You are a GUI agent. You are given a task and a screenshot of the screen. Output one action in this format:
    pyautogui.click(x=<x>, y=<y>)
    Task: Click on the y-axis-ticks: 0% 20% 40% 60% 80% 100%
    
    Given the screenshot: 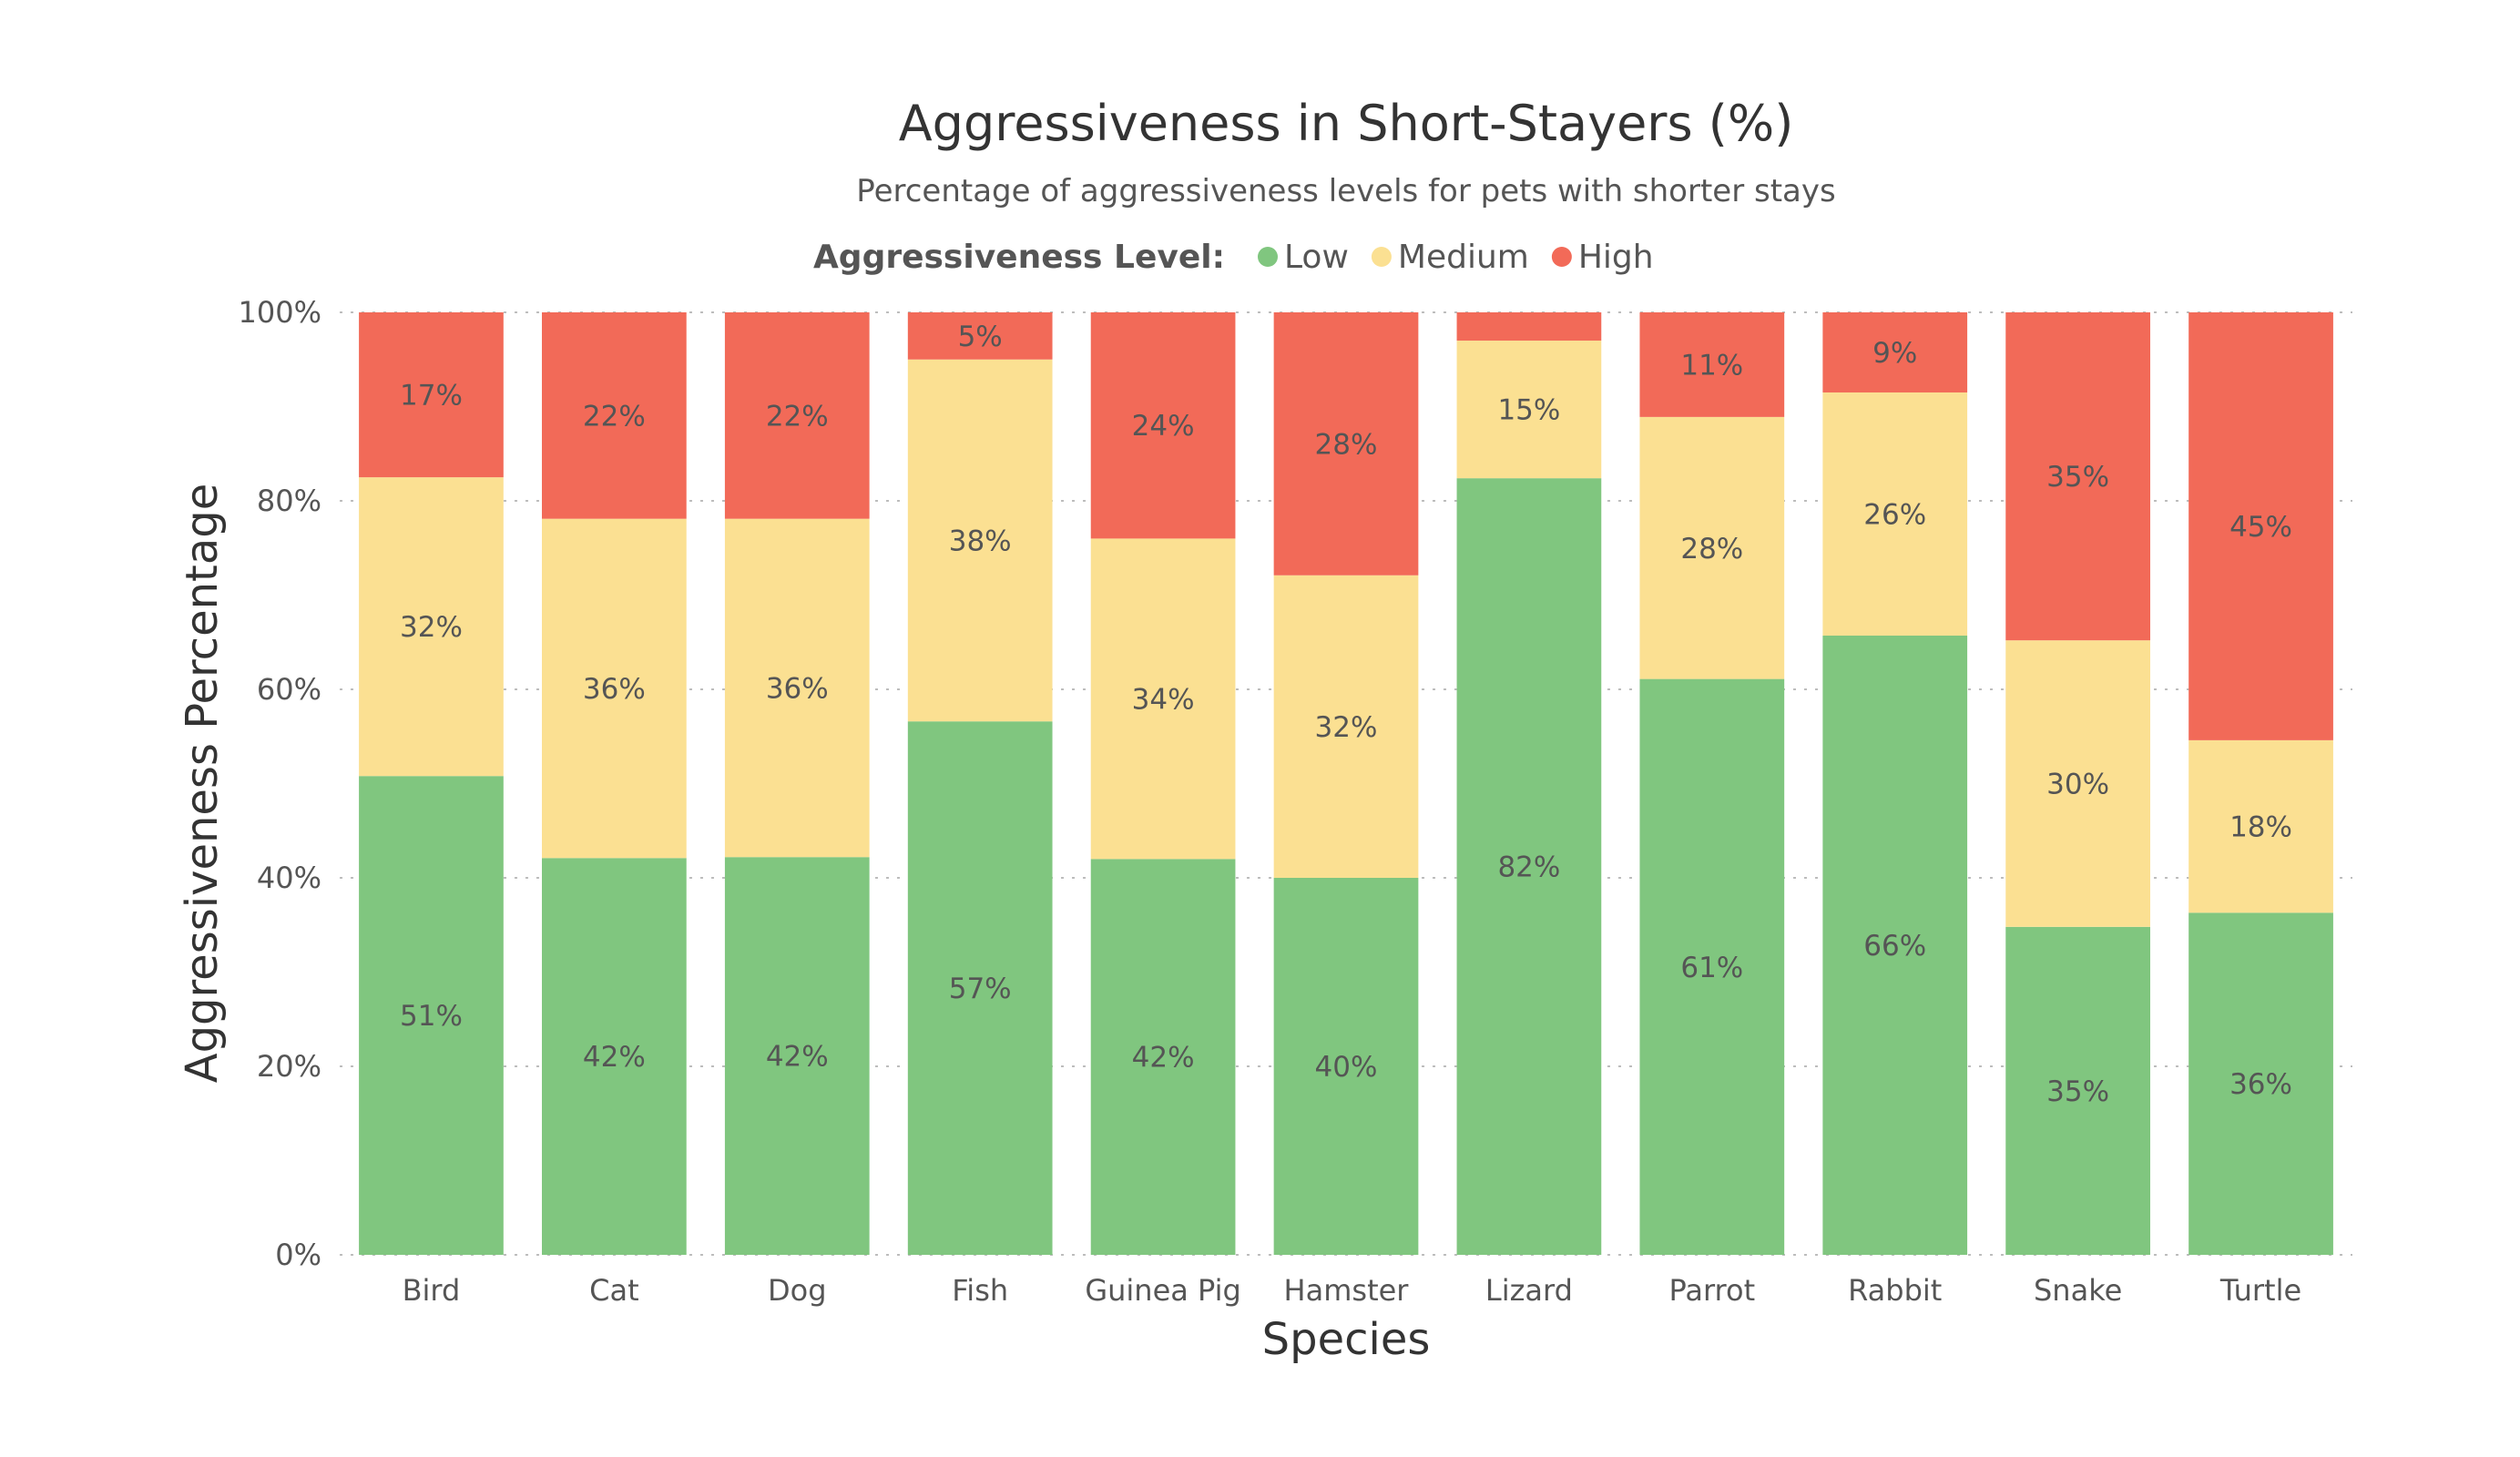 What is the action you would take?
    pyautogui.click(x=280, y=784)
    